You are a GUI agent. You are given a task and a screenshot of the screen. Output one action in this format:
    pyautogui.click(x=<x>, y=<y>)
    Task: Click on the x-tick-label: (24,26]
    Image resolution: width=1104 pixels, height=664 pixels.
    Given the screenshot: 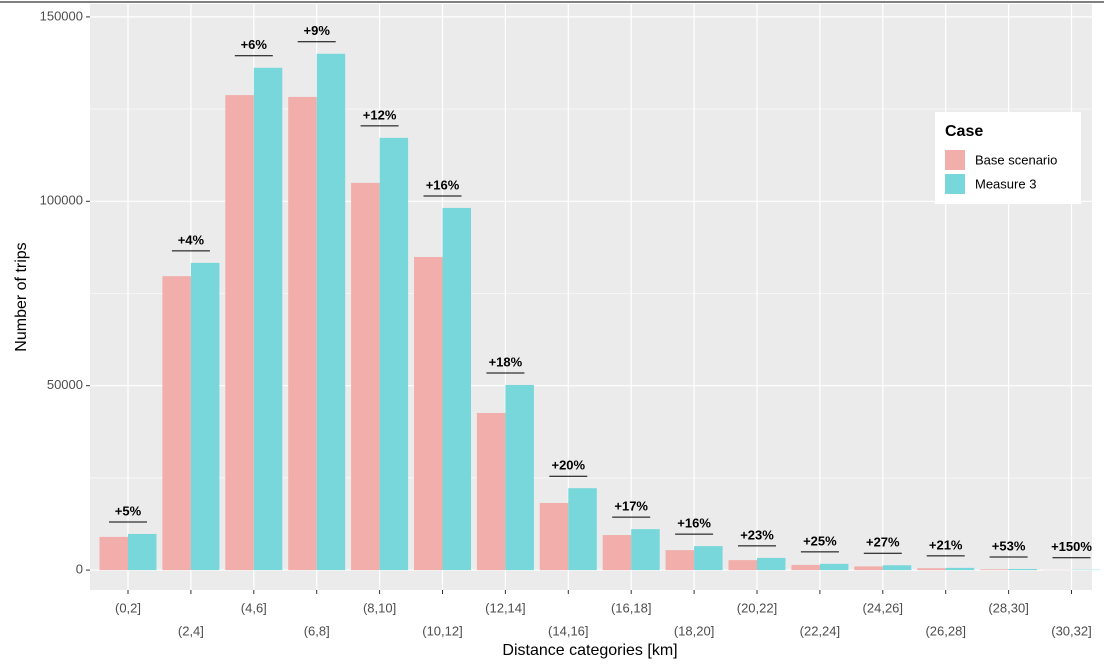 What is the action you would take?
    pyautogui.click(x=883, y=607)
    